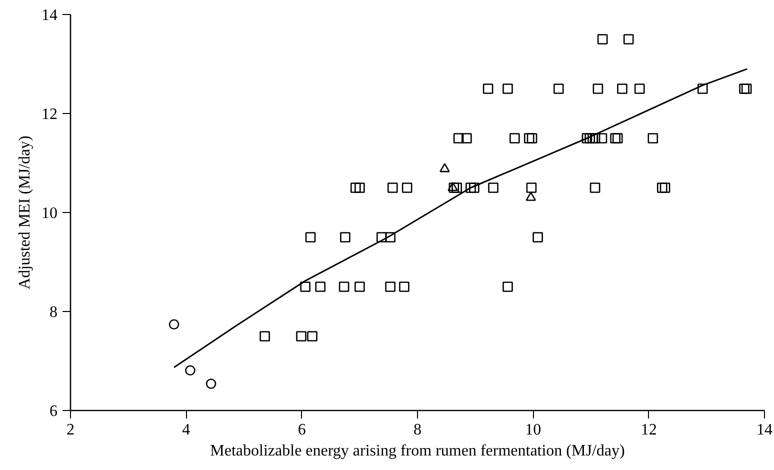  Describe the element at coordinates (764, 430) in the screenshot. I see `x-tick-label: 14` at that location.